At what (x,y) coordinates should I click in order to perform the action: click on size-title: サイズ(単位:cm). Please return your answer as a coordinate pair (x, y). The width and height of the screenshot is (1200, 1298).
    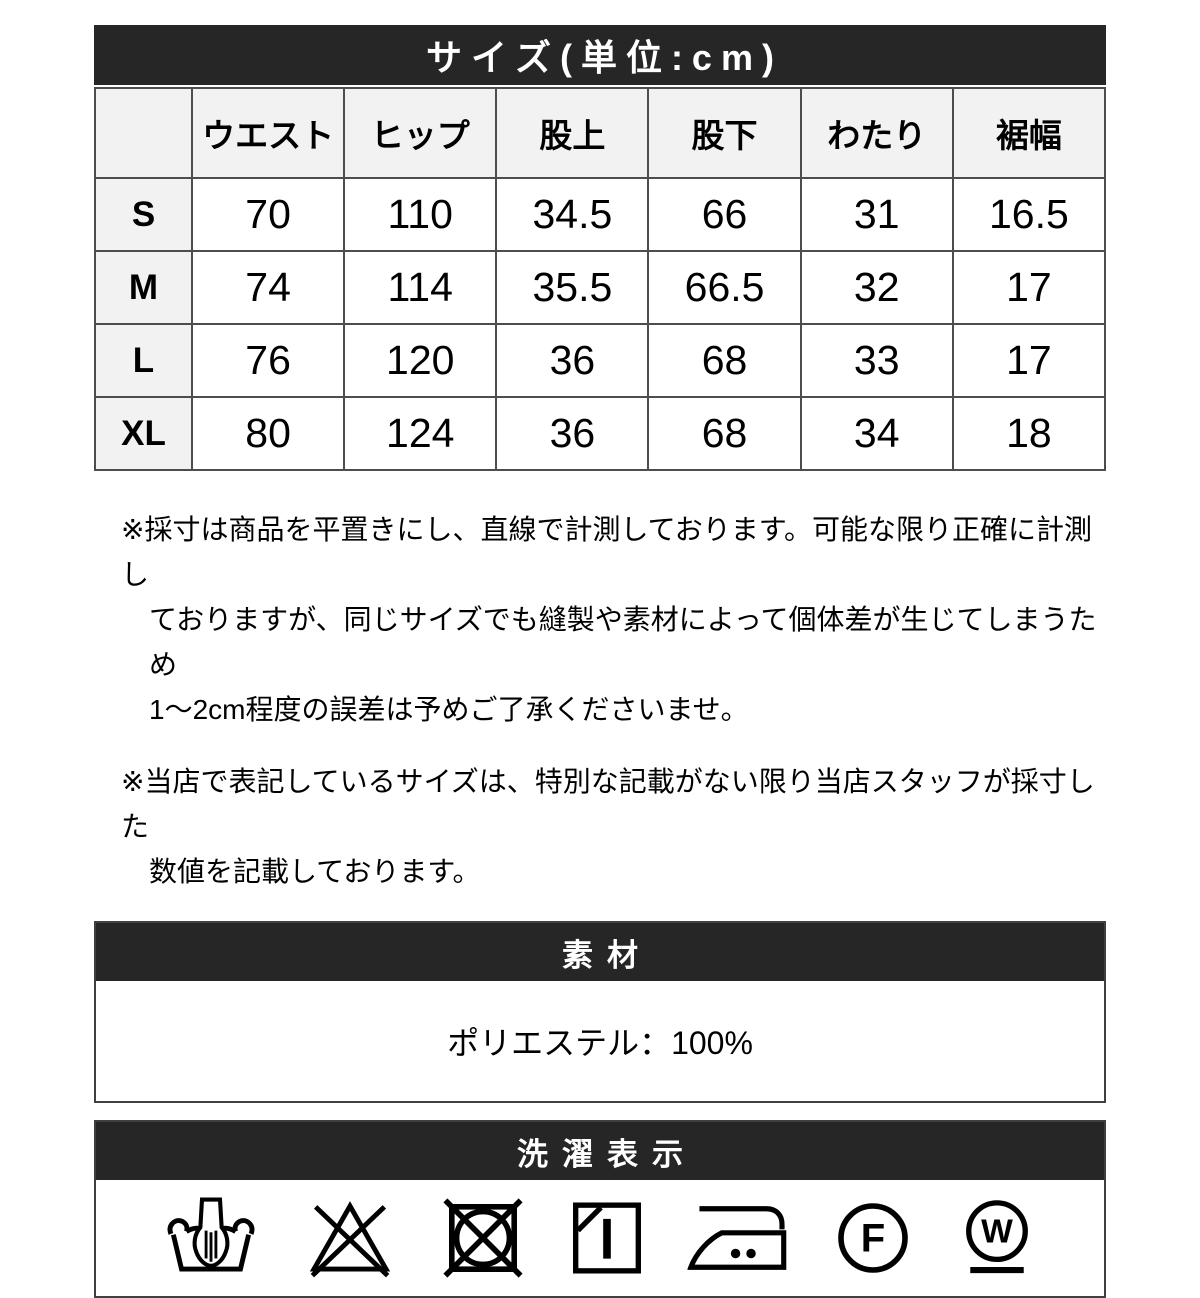
    Looking at the image, I should click on (604, 57).